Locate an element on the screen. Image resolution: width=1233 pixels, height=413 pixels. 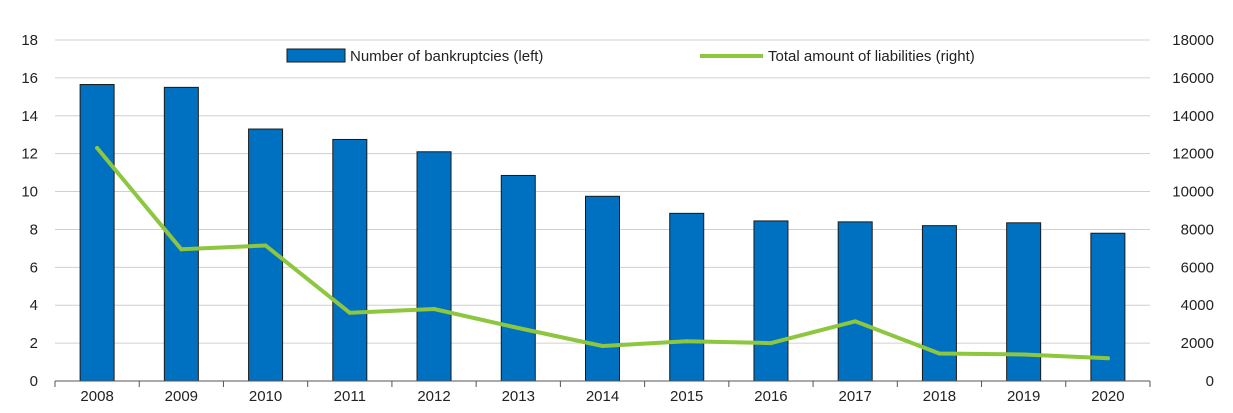
x-tick-2014: 2014 is located at coordinates (602, 396).